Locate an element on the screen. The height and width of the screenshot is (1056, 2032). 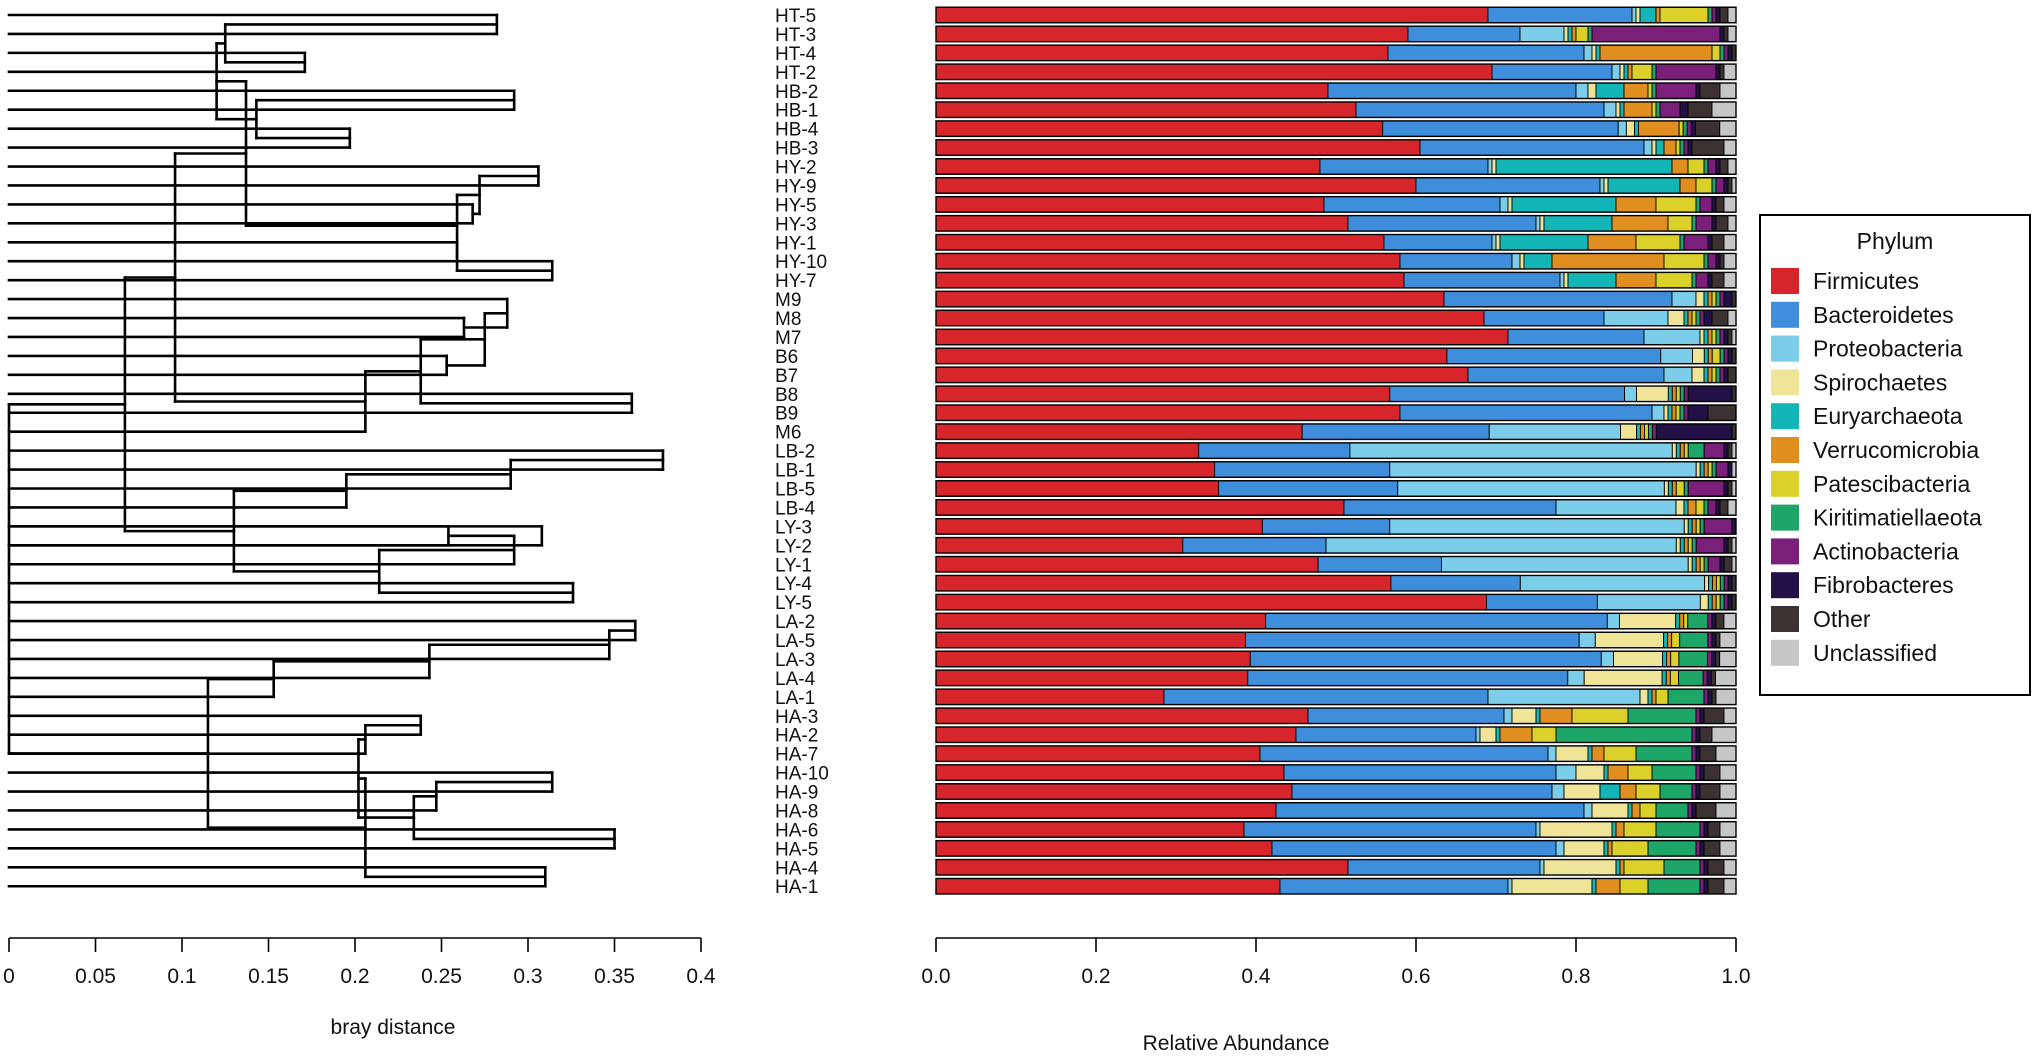
abundance-tick-label: 0.4 is located at coordinates (1256, 976).